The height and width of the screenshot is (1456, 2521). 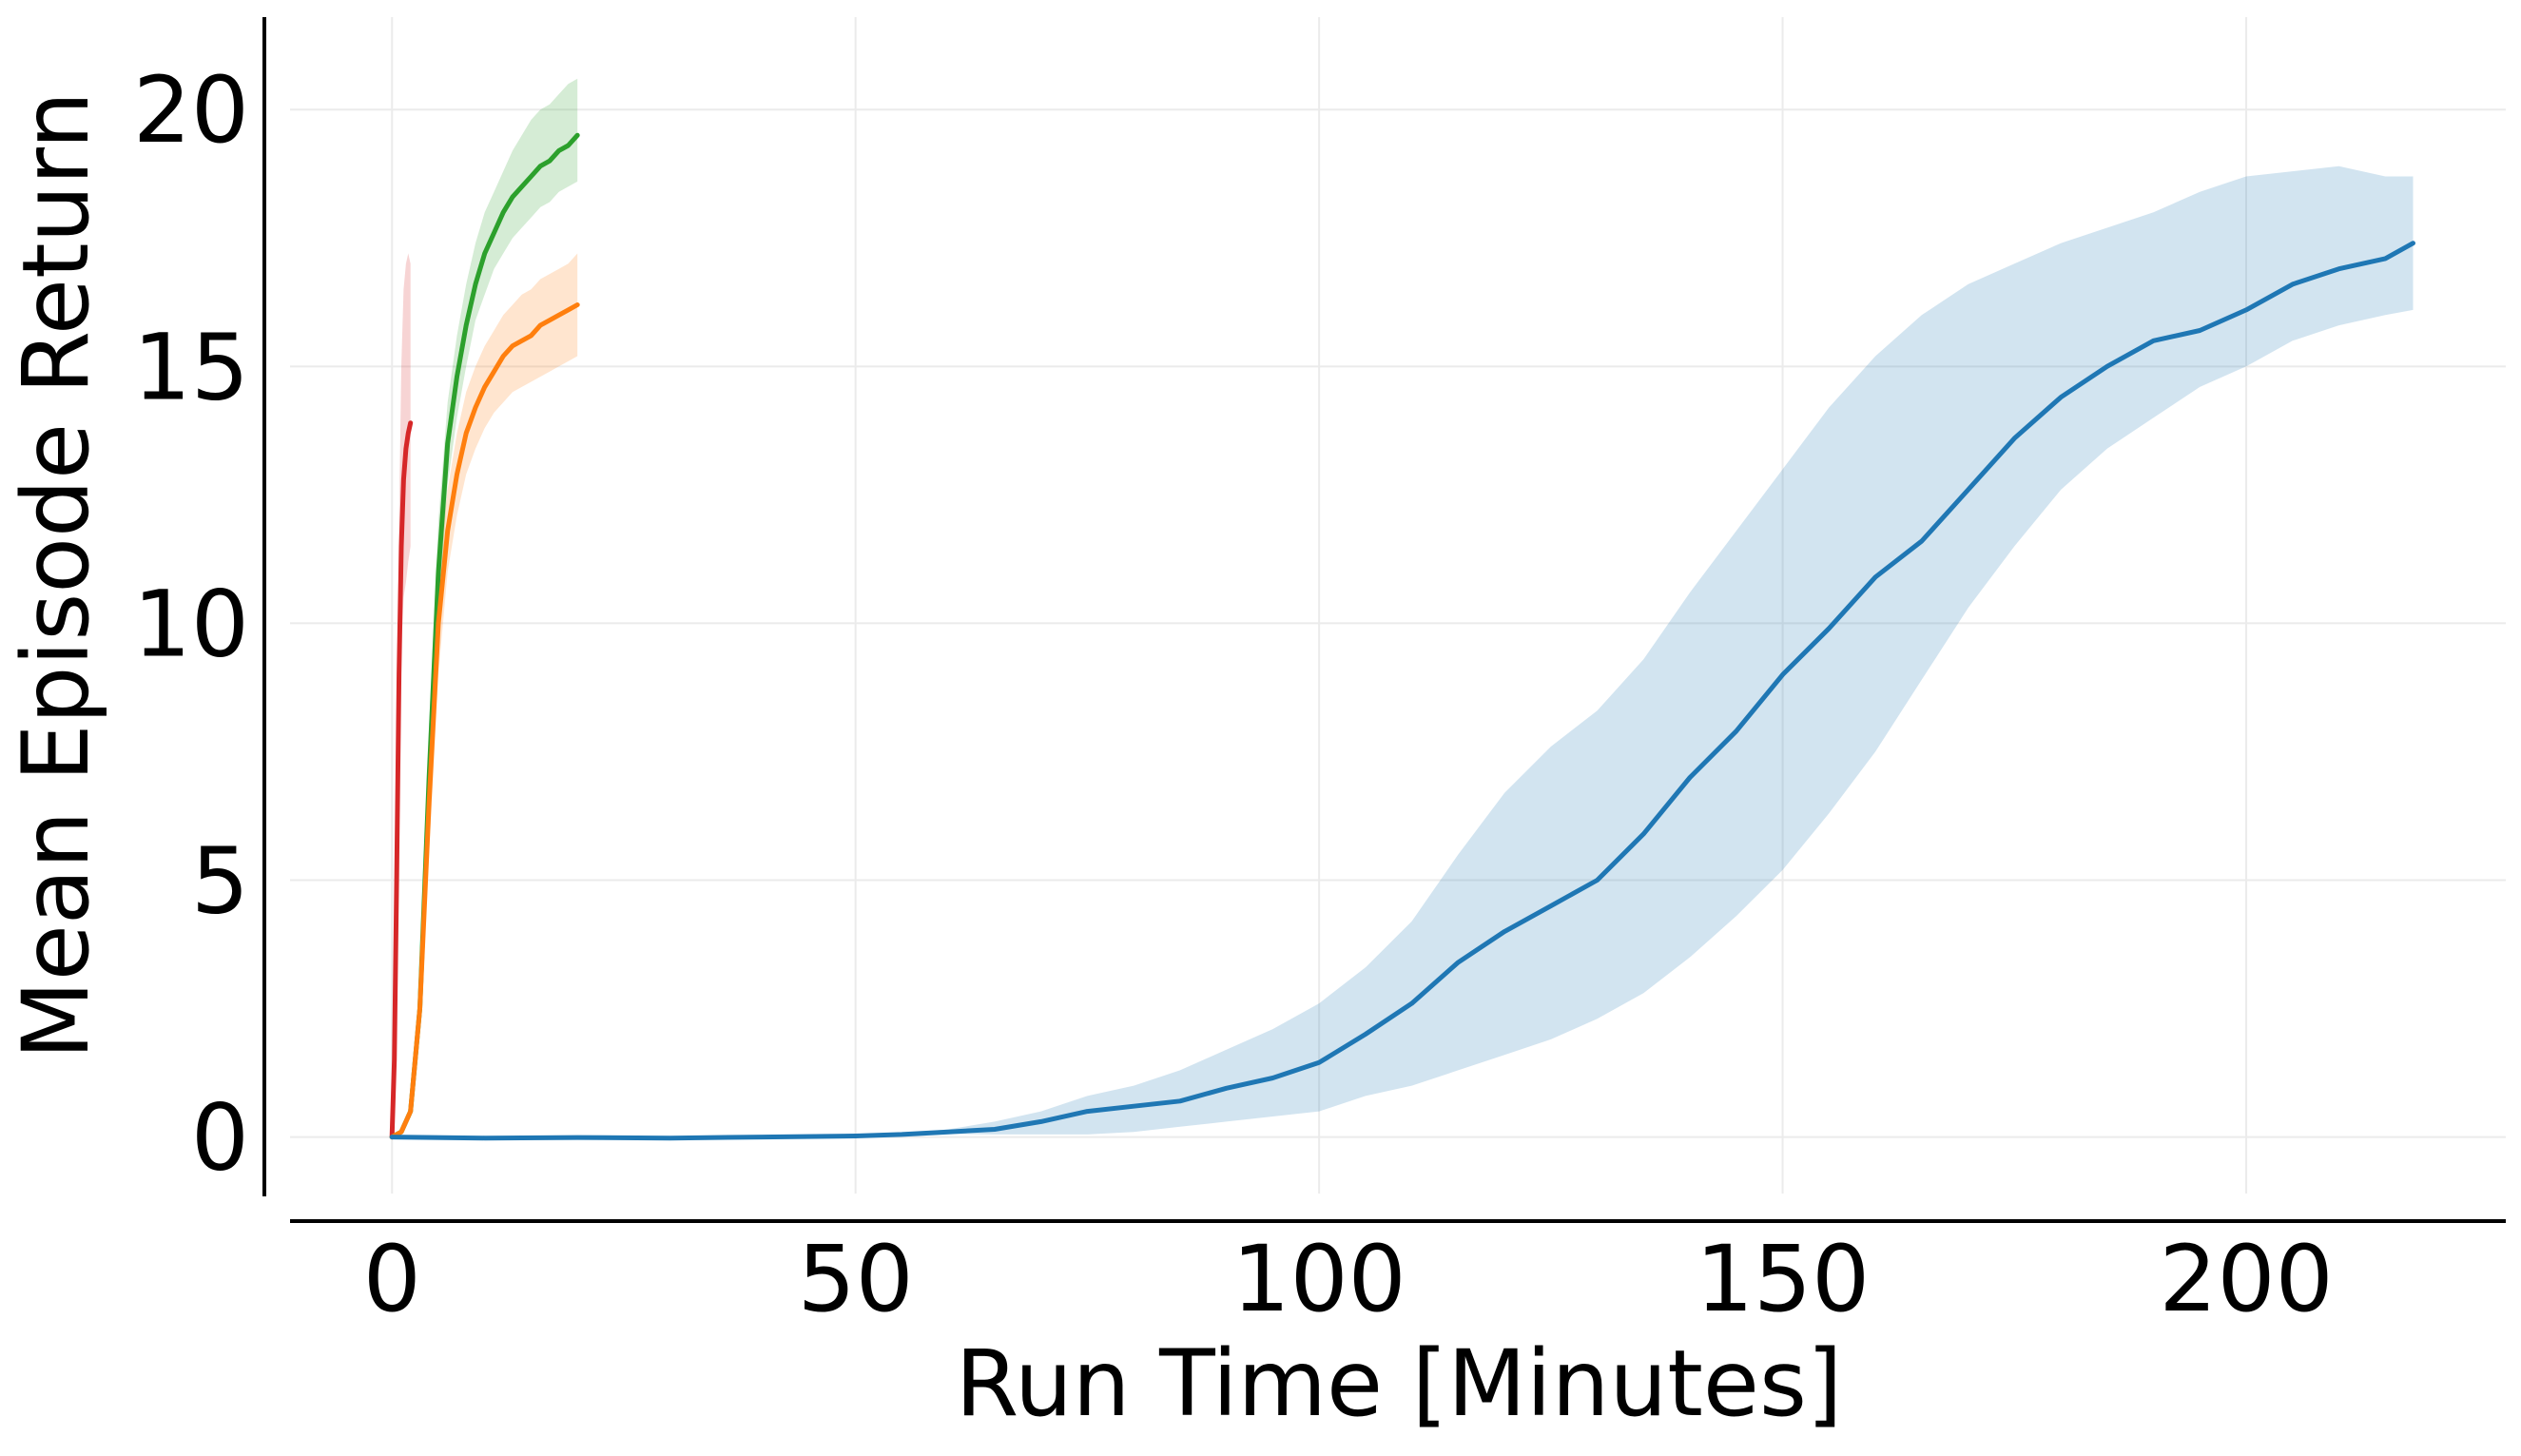 What do you see at coordinates (2246, 1279) in the screenshot?
I see `x-tick-label: 200` at bounding box center [2246, 1279].